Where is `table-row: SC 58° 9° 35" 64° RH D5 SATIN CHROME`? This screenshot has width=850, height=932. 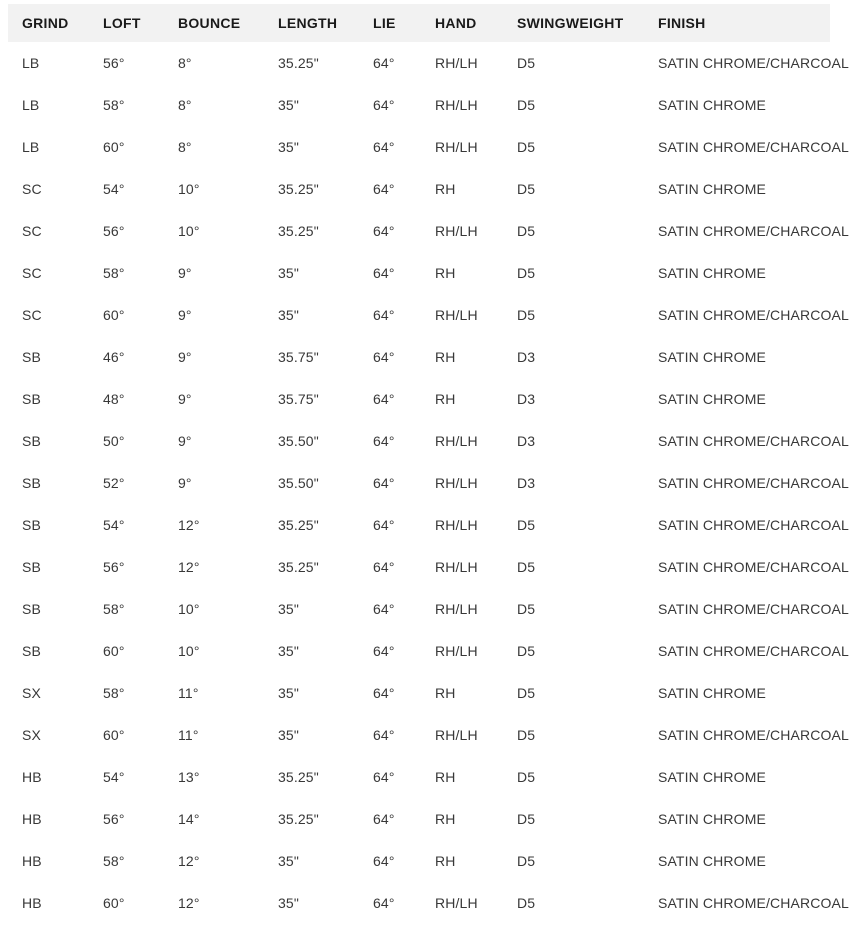
table-row: SC 58° 9° 35" 64° RH D5 SATIN CHROME is located at coordinates (419, 273).